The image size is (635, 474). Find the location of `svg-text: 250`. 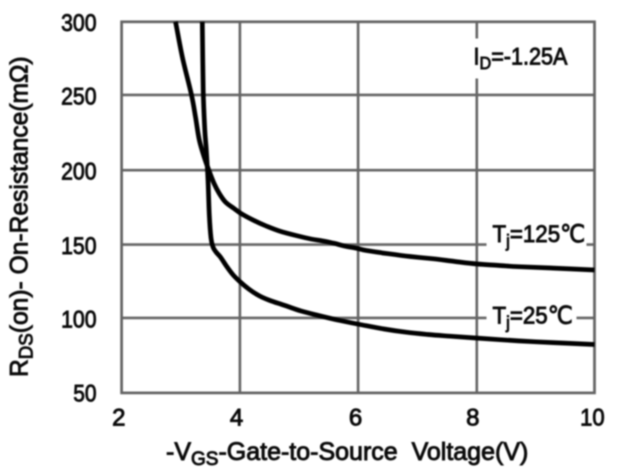

svg-text: 250 is located at coordinates (78, 96).